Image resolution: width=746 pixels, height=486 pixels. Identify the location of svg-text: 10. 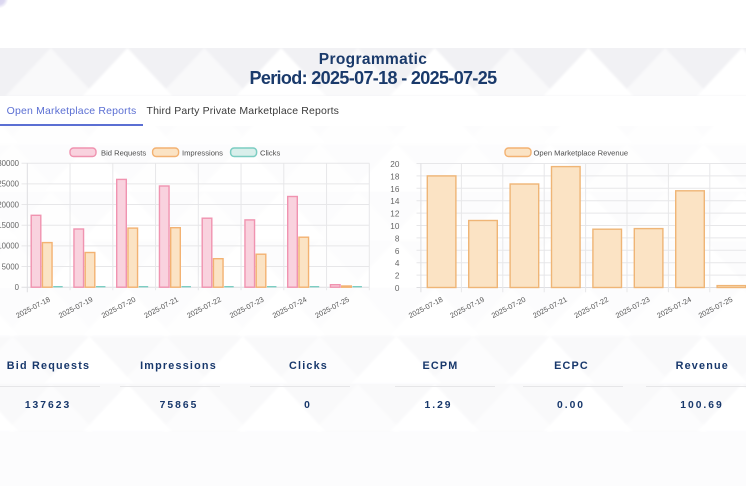
(395, 226).